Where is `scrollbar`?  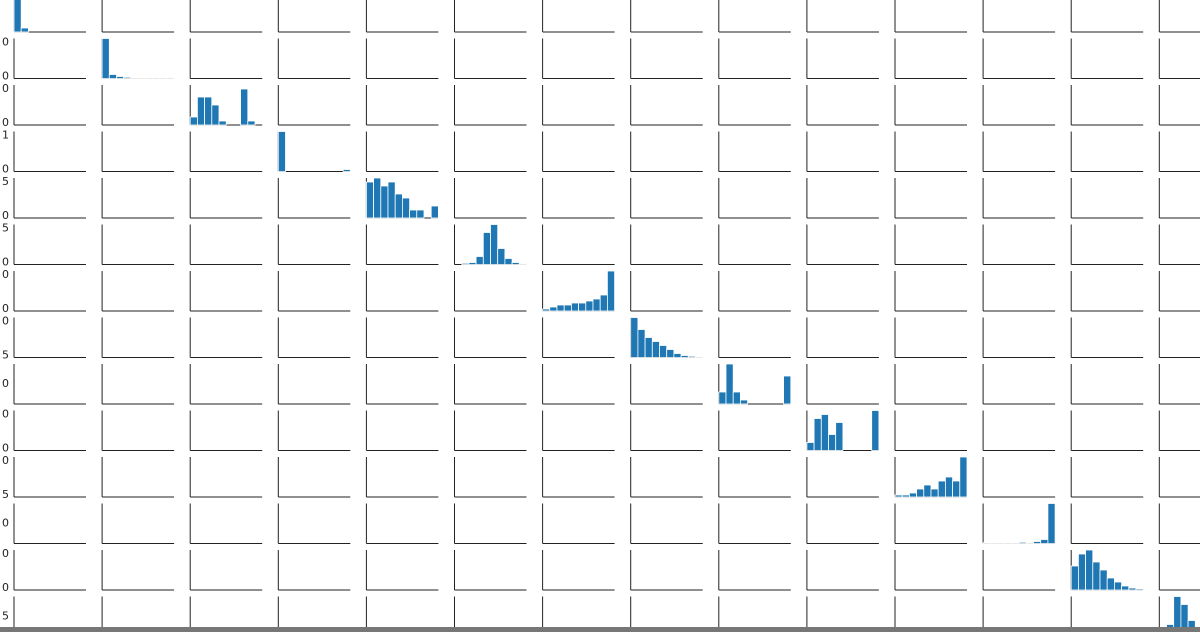
scrollbar is located at coordinates (600, 629).